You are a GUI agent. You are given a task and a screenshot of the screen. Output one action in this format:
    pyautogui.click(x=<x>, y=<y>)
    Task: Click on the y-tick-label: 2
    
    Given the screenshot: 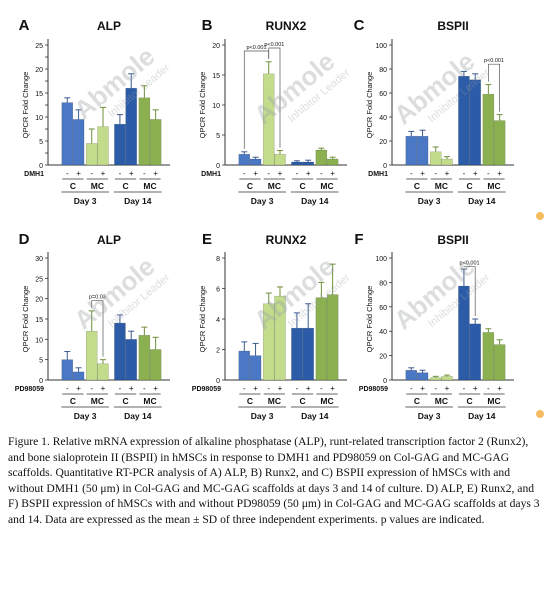 What is the action you would take?
    pyautogui.click(x=218, y=351)
    